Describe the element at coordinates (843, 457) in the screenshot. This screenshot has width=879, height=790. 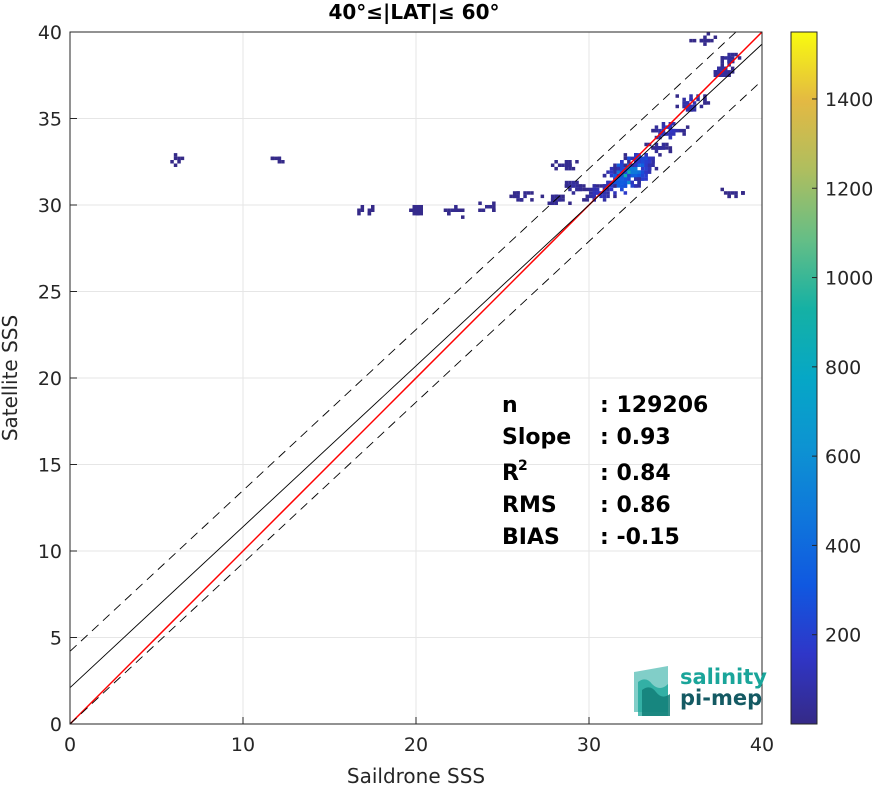
I see `colorbar-tick-label: 600` at that location.